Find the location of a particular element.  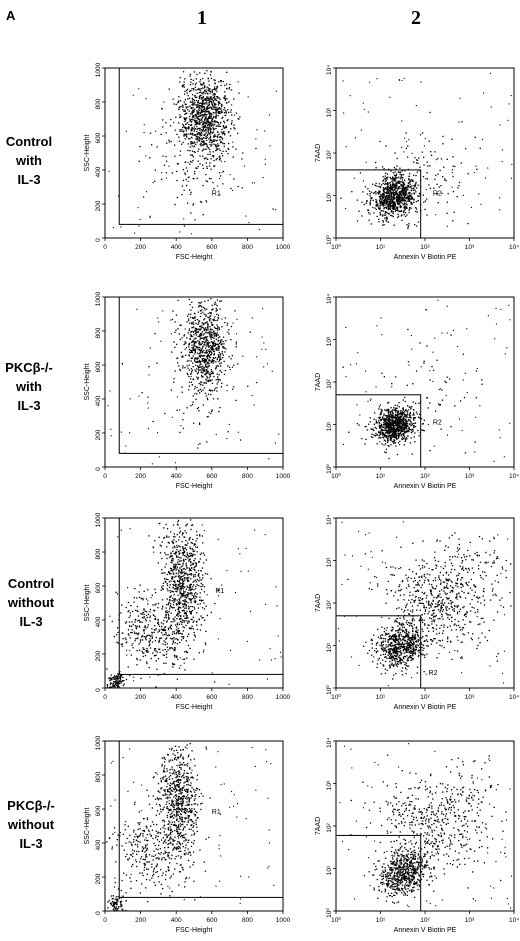

y-tick-label: 0 is located at coordinates (98, 469).